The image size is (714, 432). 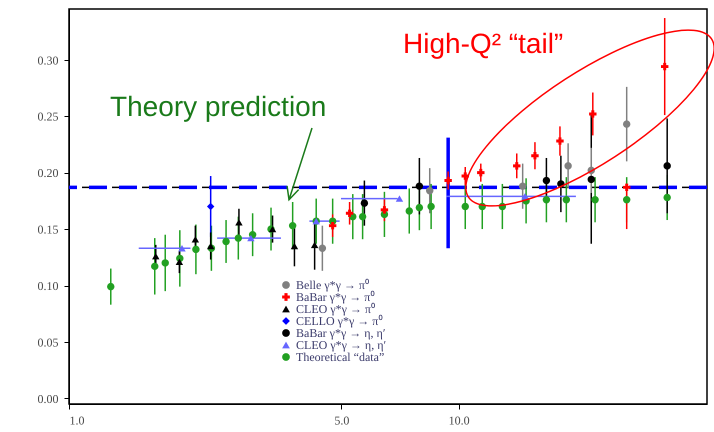 I want to click on legend-label: Theoretical “data”, so click(x=340, y=357).